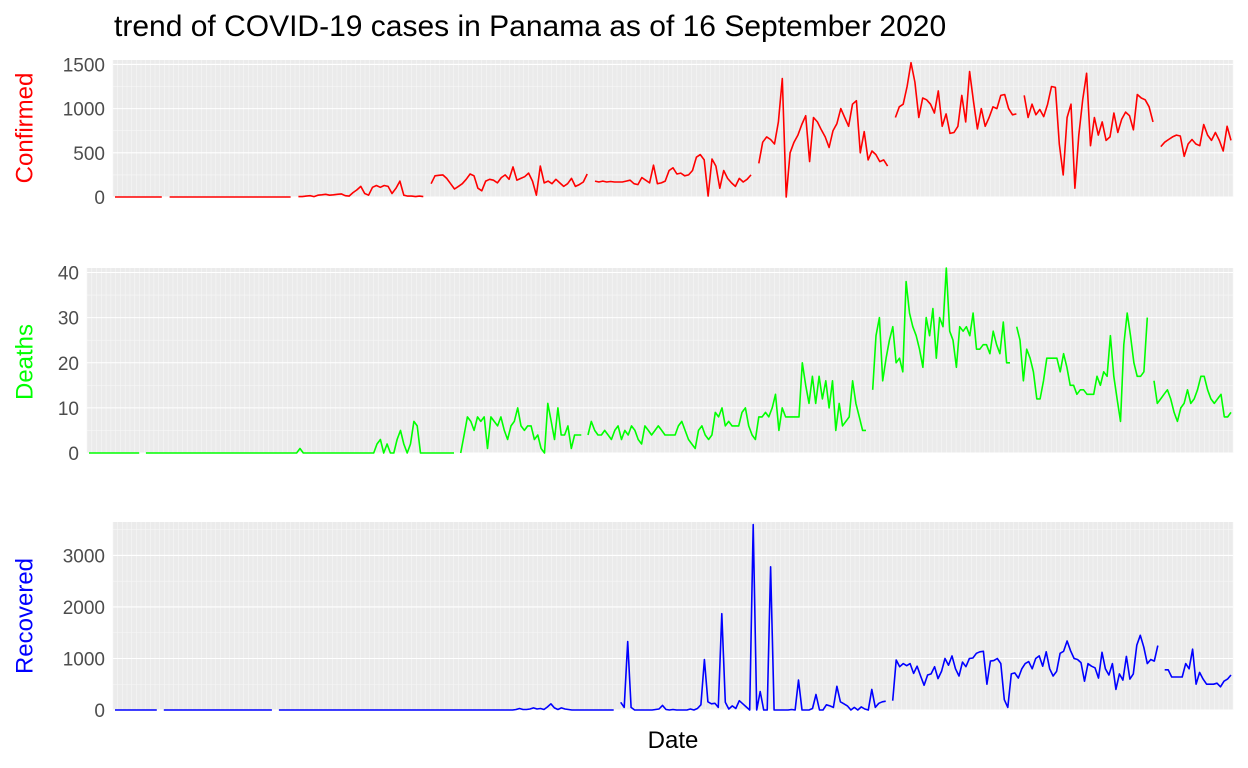 The image size is (1248, 768). Describe the element at coordinates (68, 319) in the screenshot. I see `y-tick-label: 30` at that location.